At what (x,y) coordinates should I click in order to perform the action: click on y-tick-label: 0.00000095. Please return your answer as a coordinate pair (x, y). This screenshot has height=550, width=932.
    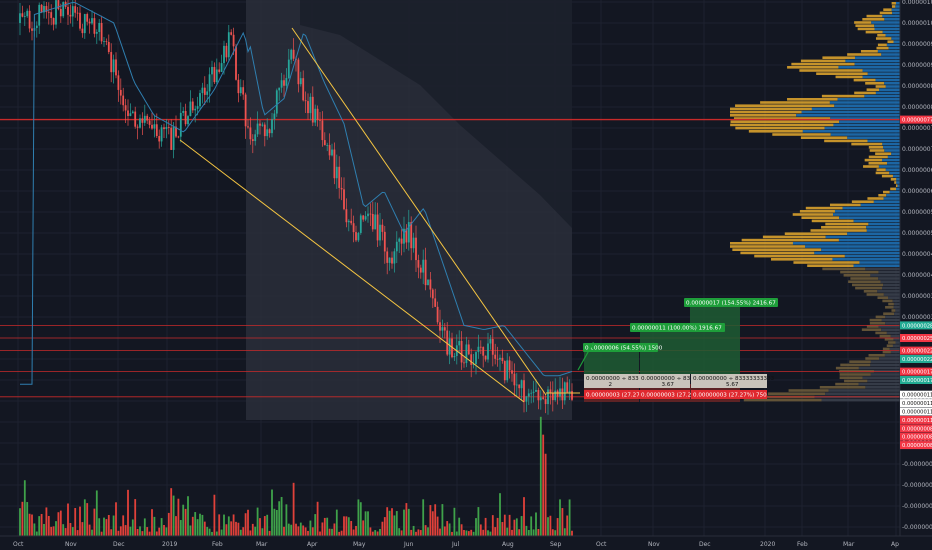
    Looking at the image, I should click on (917, 44).